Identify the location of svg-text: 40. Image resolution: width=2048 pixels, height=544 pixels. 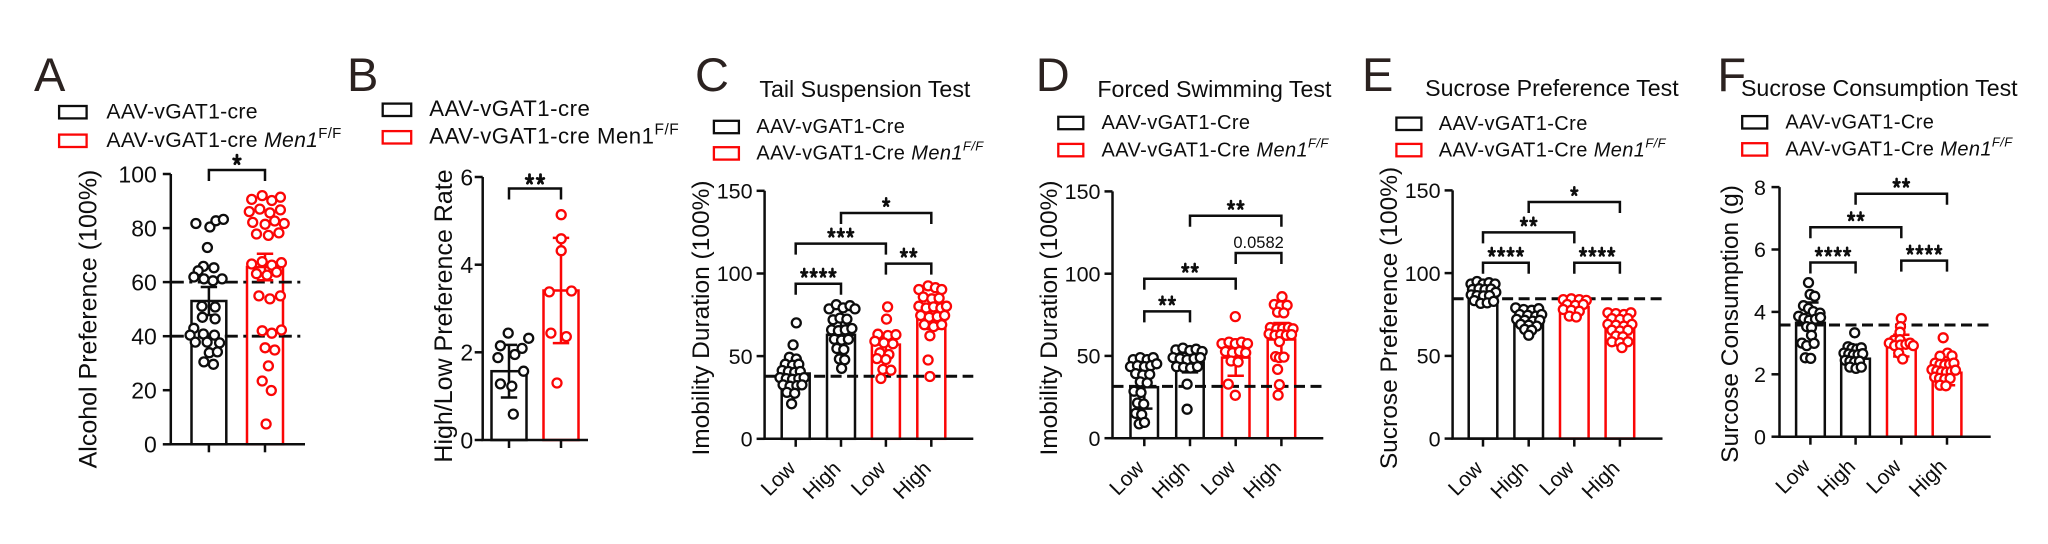
(144, 337).